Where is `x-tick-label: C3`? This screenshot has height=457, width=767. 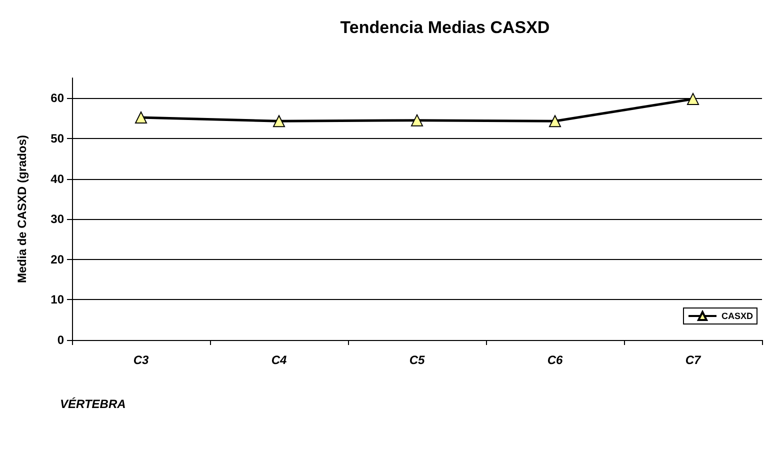 x-tick-label: C3 is located at coordinates (141, 360).